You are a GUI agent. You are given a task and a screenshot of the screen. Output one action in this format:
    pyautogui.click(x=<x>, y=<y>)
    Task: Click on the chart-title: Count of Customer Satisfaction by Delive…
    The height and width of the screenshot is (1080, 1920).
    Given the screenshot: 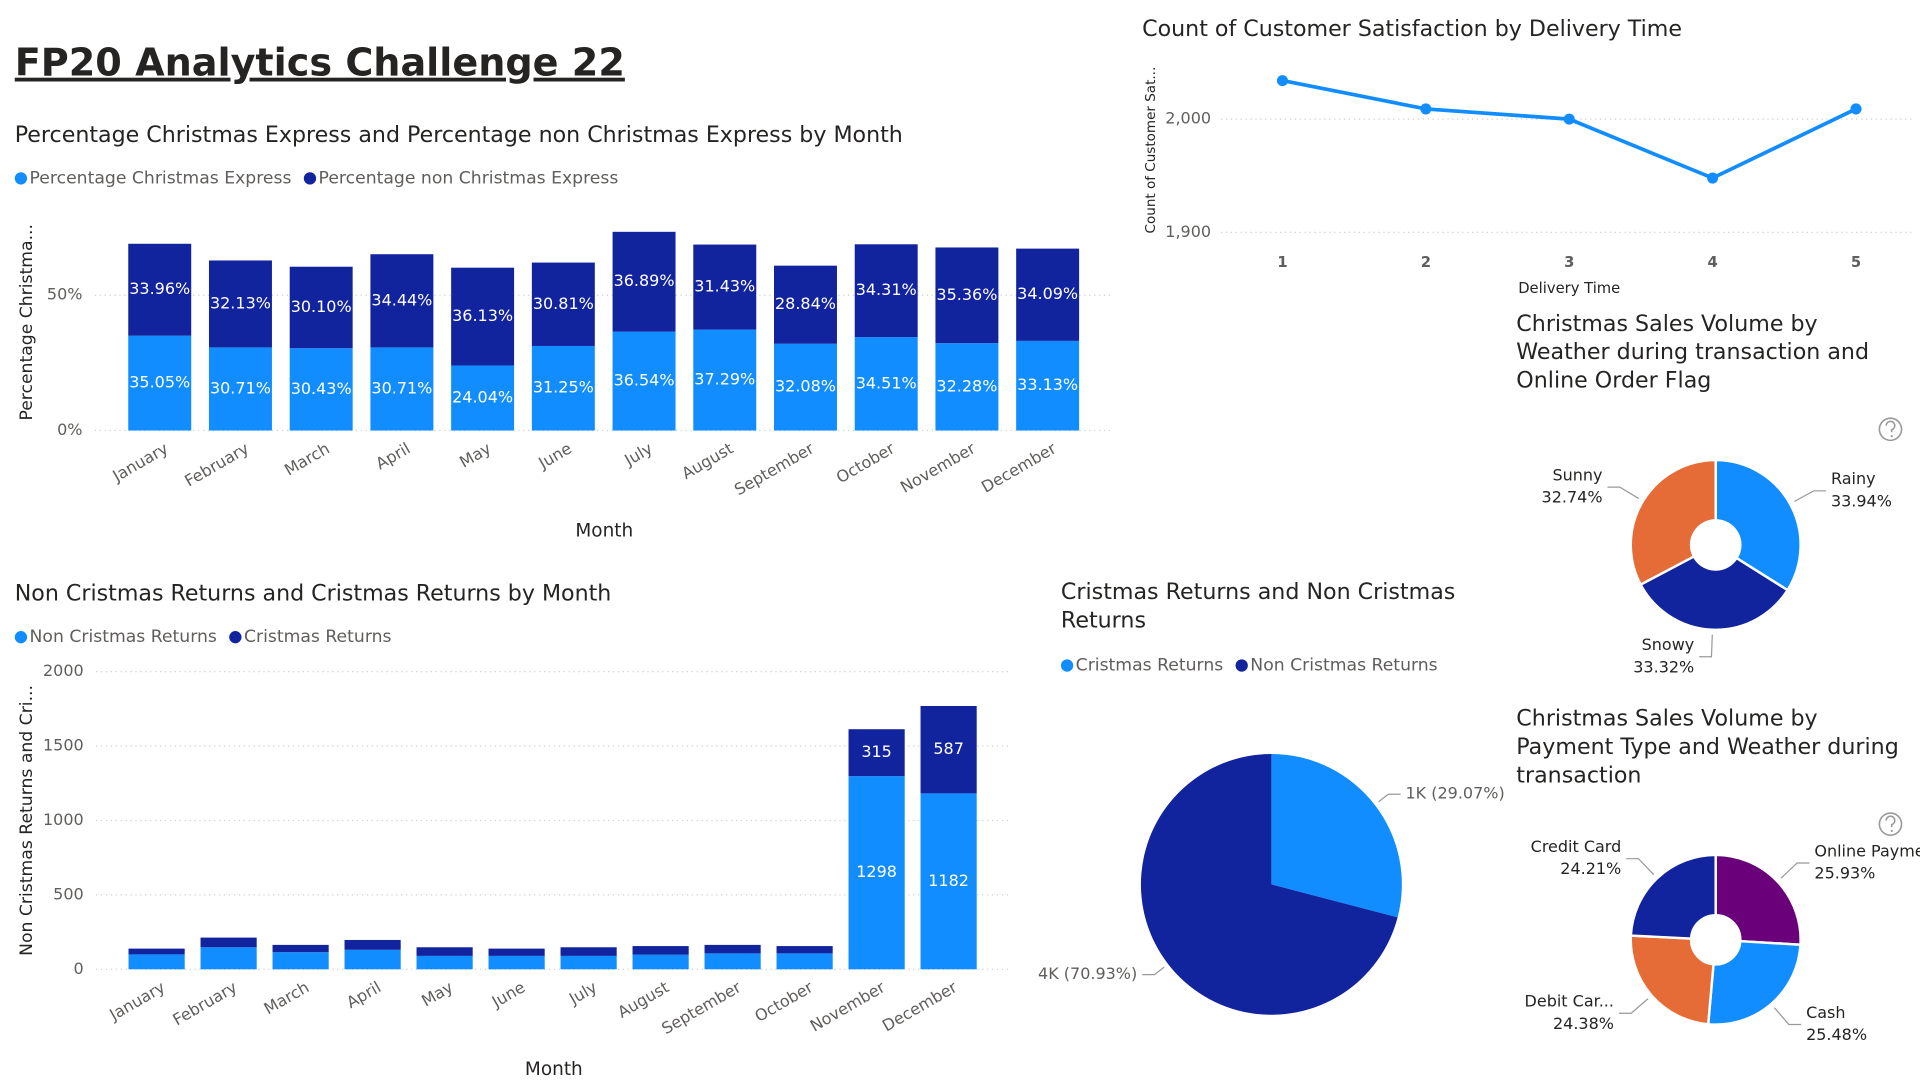 What is the action you would take?
    pyautogui.click(x=1412, y=29)
    